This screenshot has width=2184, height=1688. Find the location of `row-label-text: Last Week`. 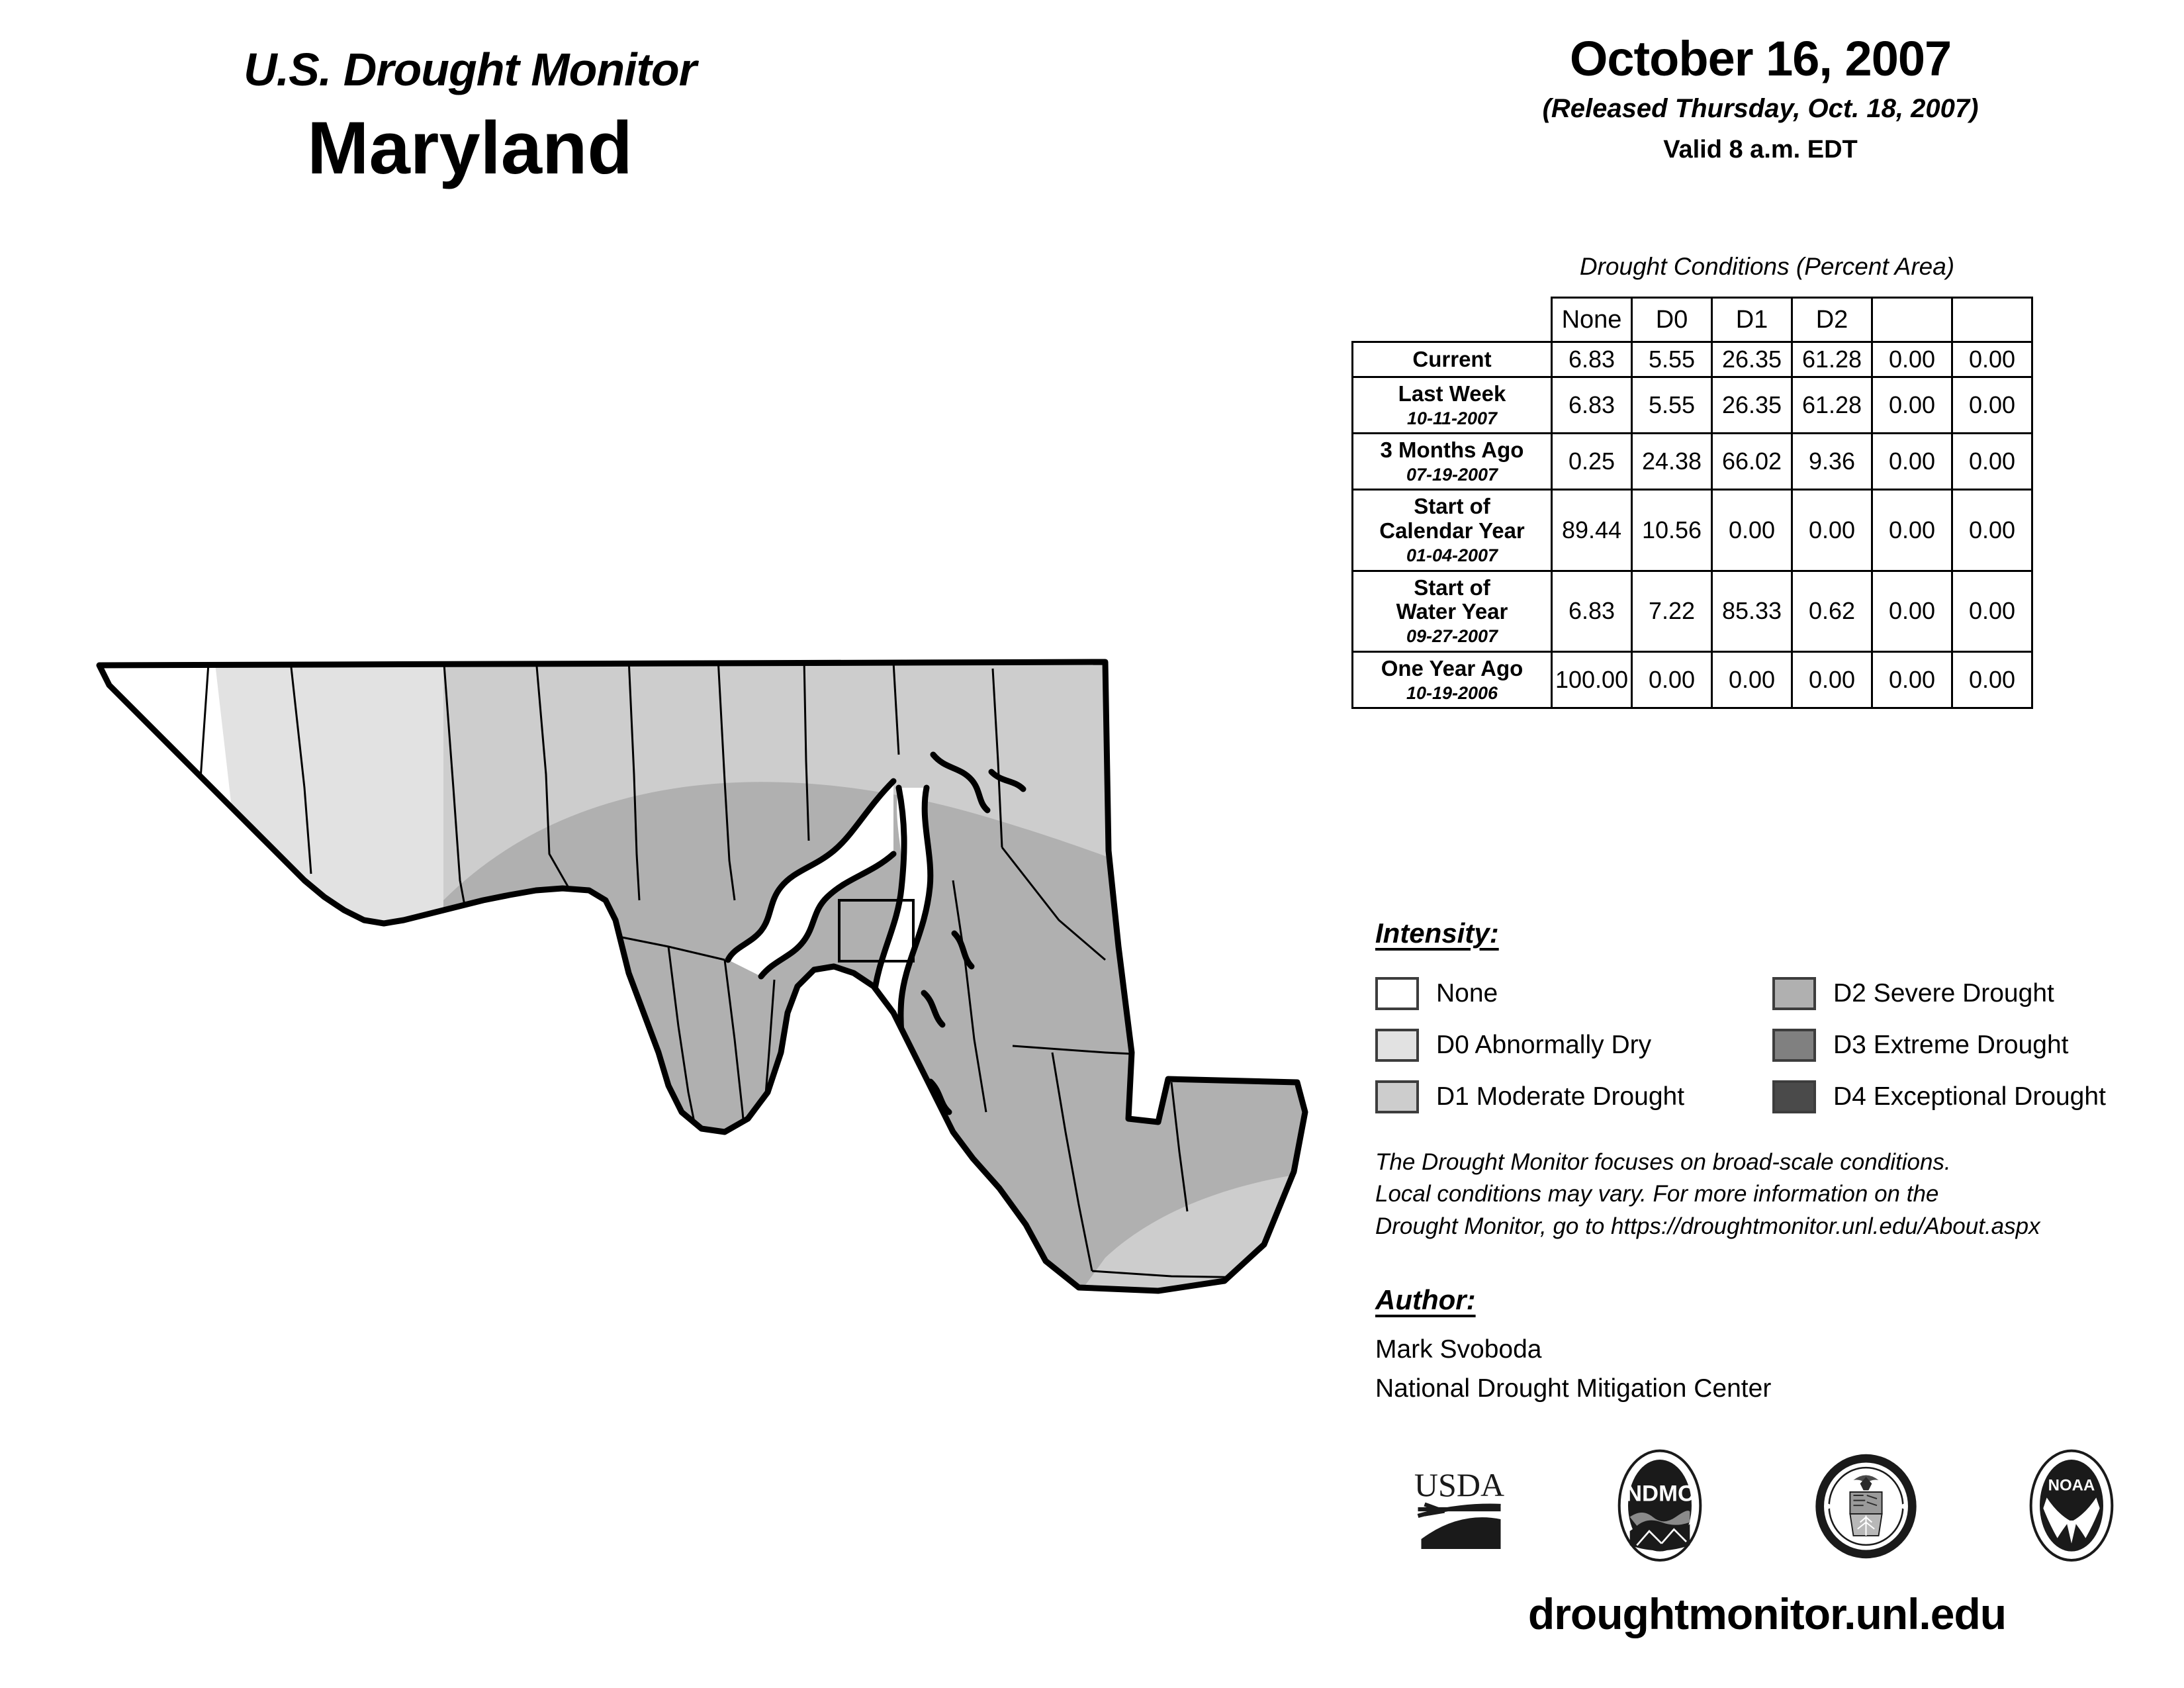

row-label-text: Last Week is located at coordinates (1452, 393).